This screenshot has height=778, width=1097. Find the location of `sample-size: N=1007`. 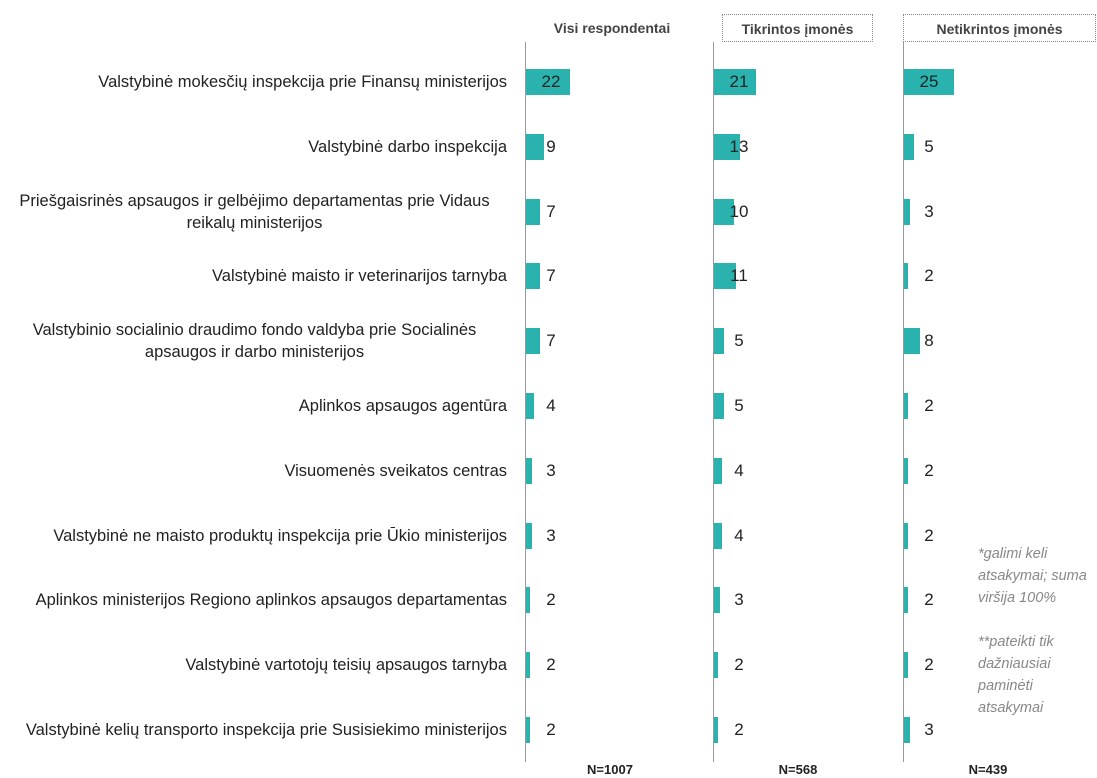

sample-size: N=1007 is located at coordinates (610, 769).